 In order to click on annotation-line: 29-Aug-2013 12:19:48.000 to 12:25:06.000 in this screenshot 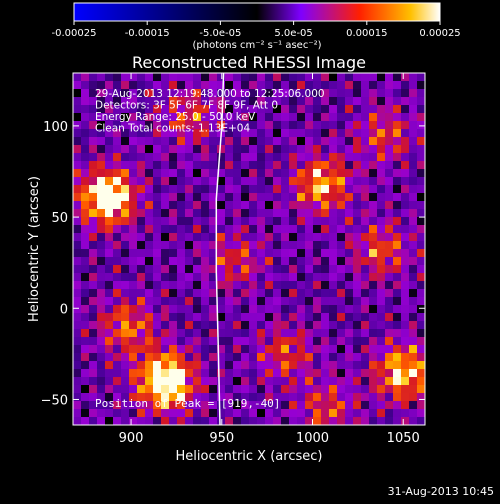, I will do `click(210, 94)`.